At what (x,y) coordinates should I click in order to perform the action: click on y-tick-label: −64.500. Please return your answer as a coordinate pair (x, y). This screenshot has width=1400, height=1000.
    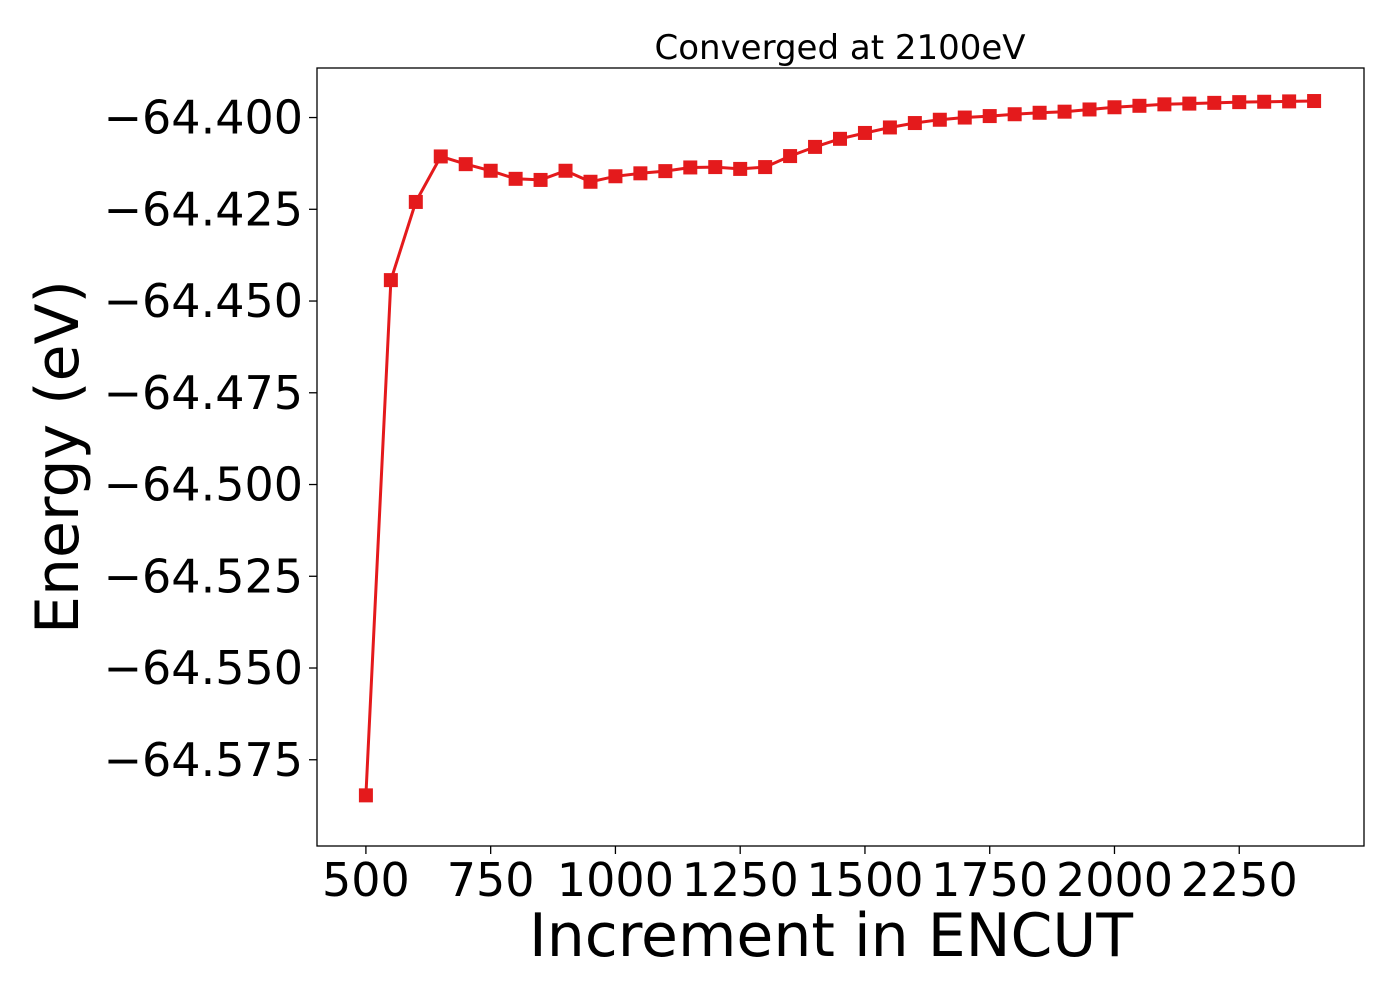
    Looking at the image, I should click on (204, 485).